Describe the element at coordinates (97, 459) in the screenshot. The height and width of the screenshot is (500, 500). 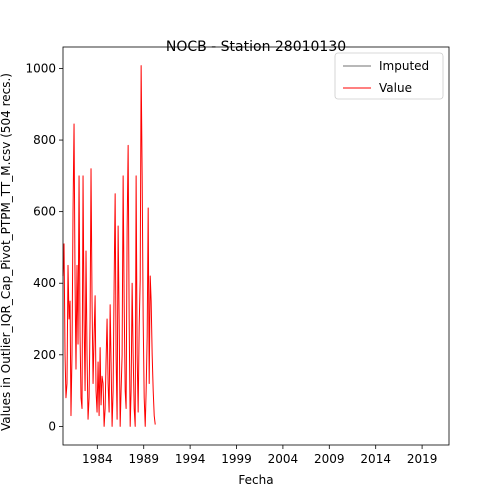
I see `x-tick-label: 1984` at that location.